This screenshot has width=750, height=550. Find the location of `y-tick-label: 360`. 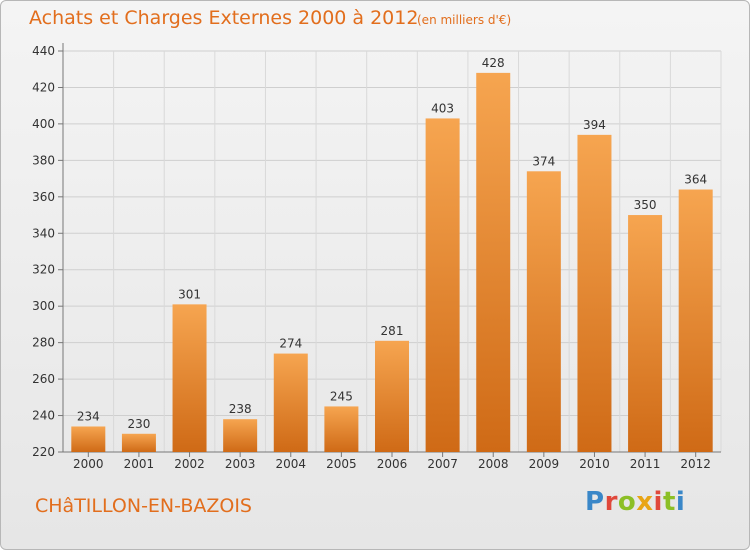

y-tick-label: 360 is located at coordinates (43, 197).